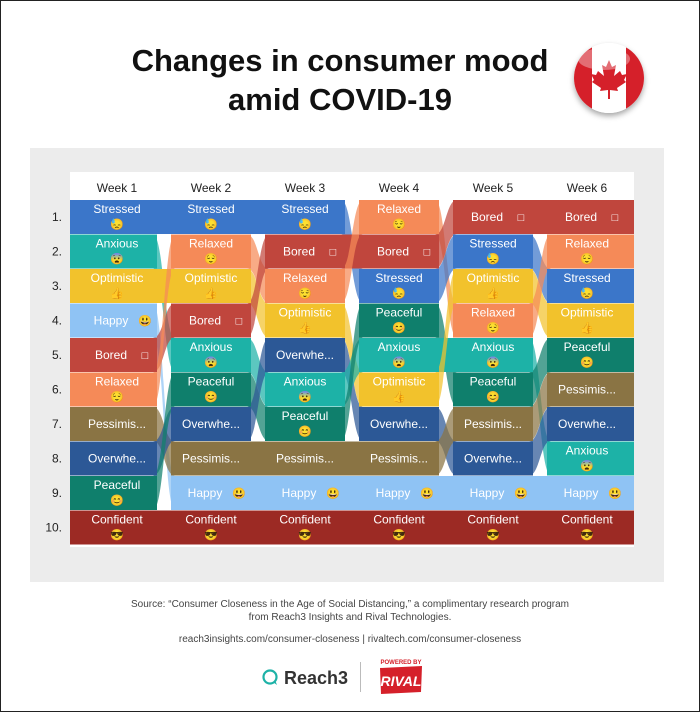  What do you see at coordinates (57, 355) in the screenshot?
I see `rank-label: 5.` at bounding box center [57, 355].